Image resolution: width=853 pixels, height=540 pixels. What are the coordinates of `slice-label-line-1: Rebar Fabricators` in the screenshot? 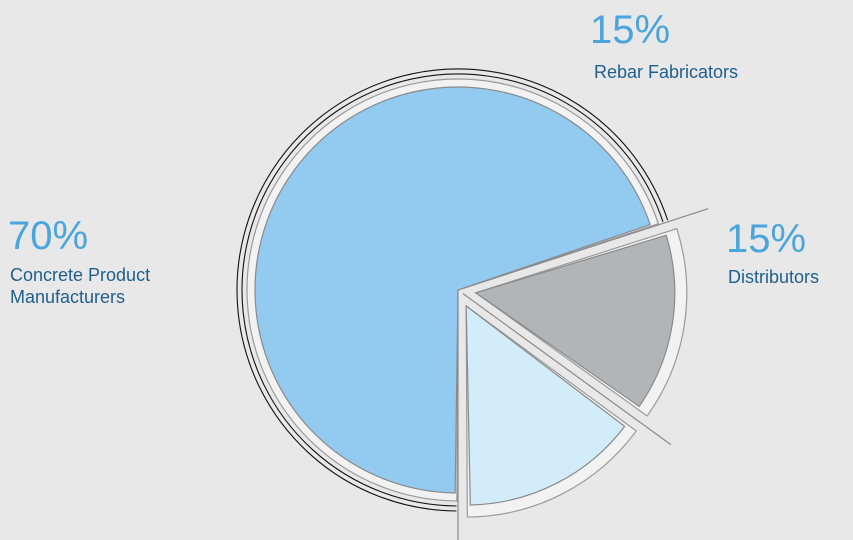 It's located at (666, 72).